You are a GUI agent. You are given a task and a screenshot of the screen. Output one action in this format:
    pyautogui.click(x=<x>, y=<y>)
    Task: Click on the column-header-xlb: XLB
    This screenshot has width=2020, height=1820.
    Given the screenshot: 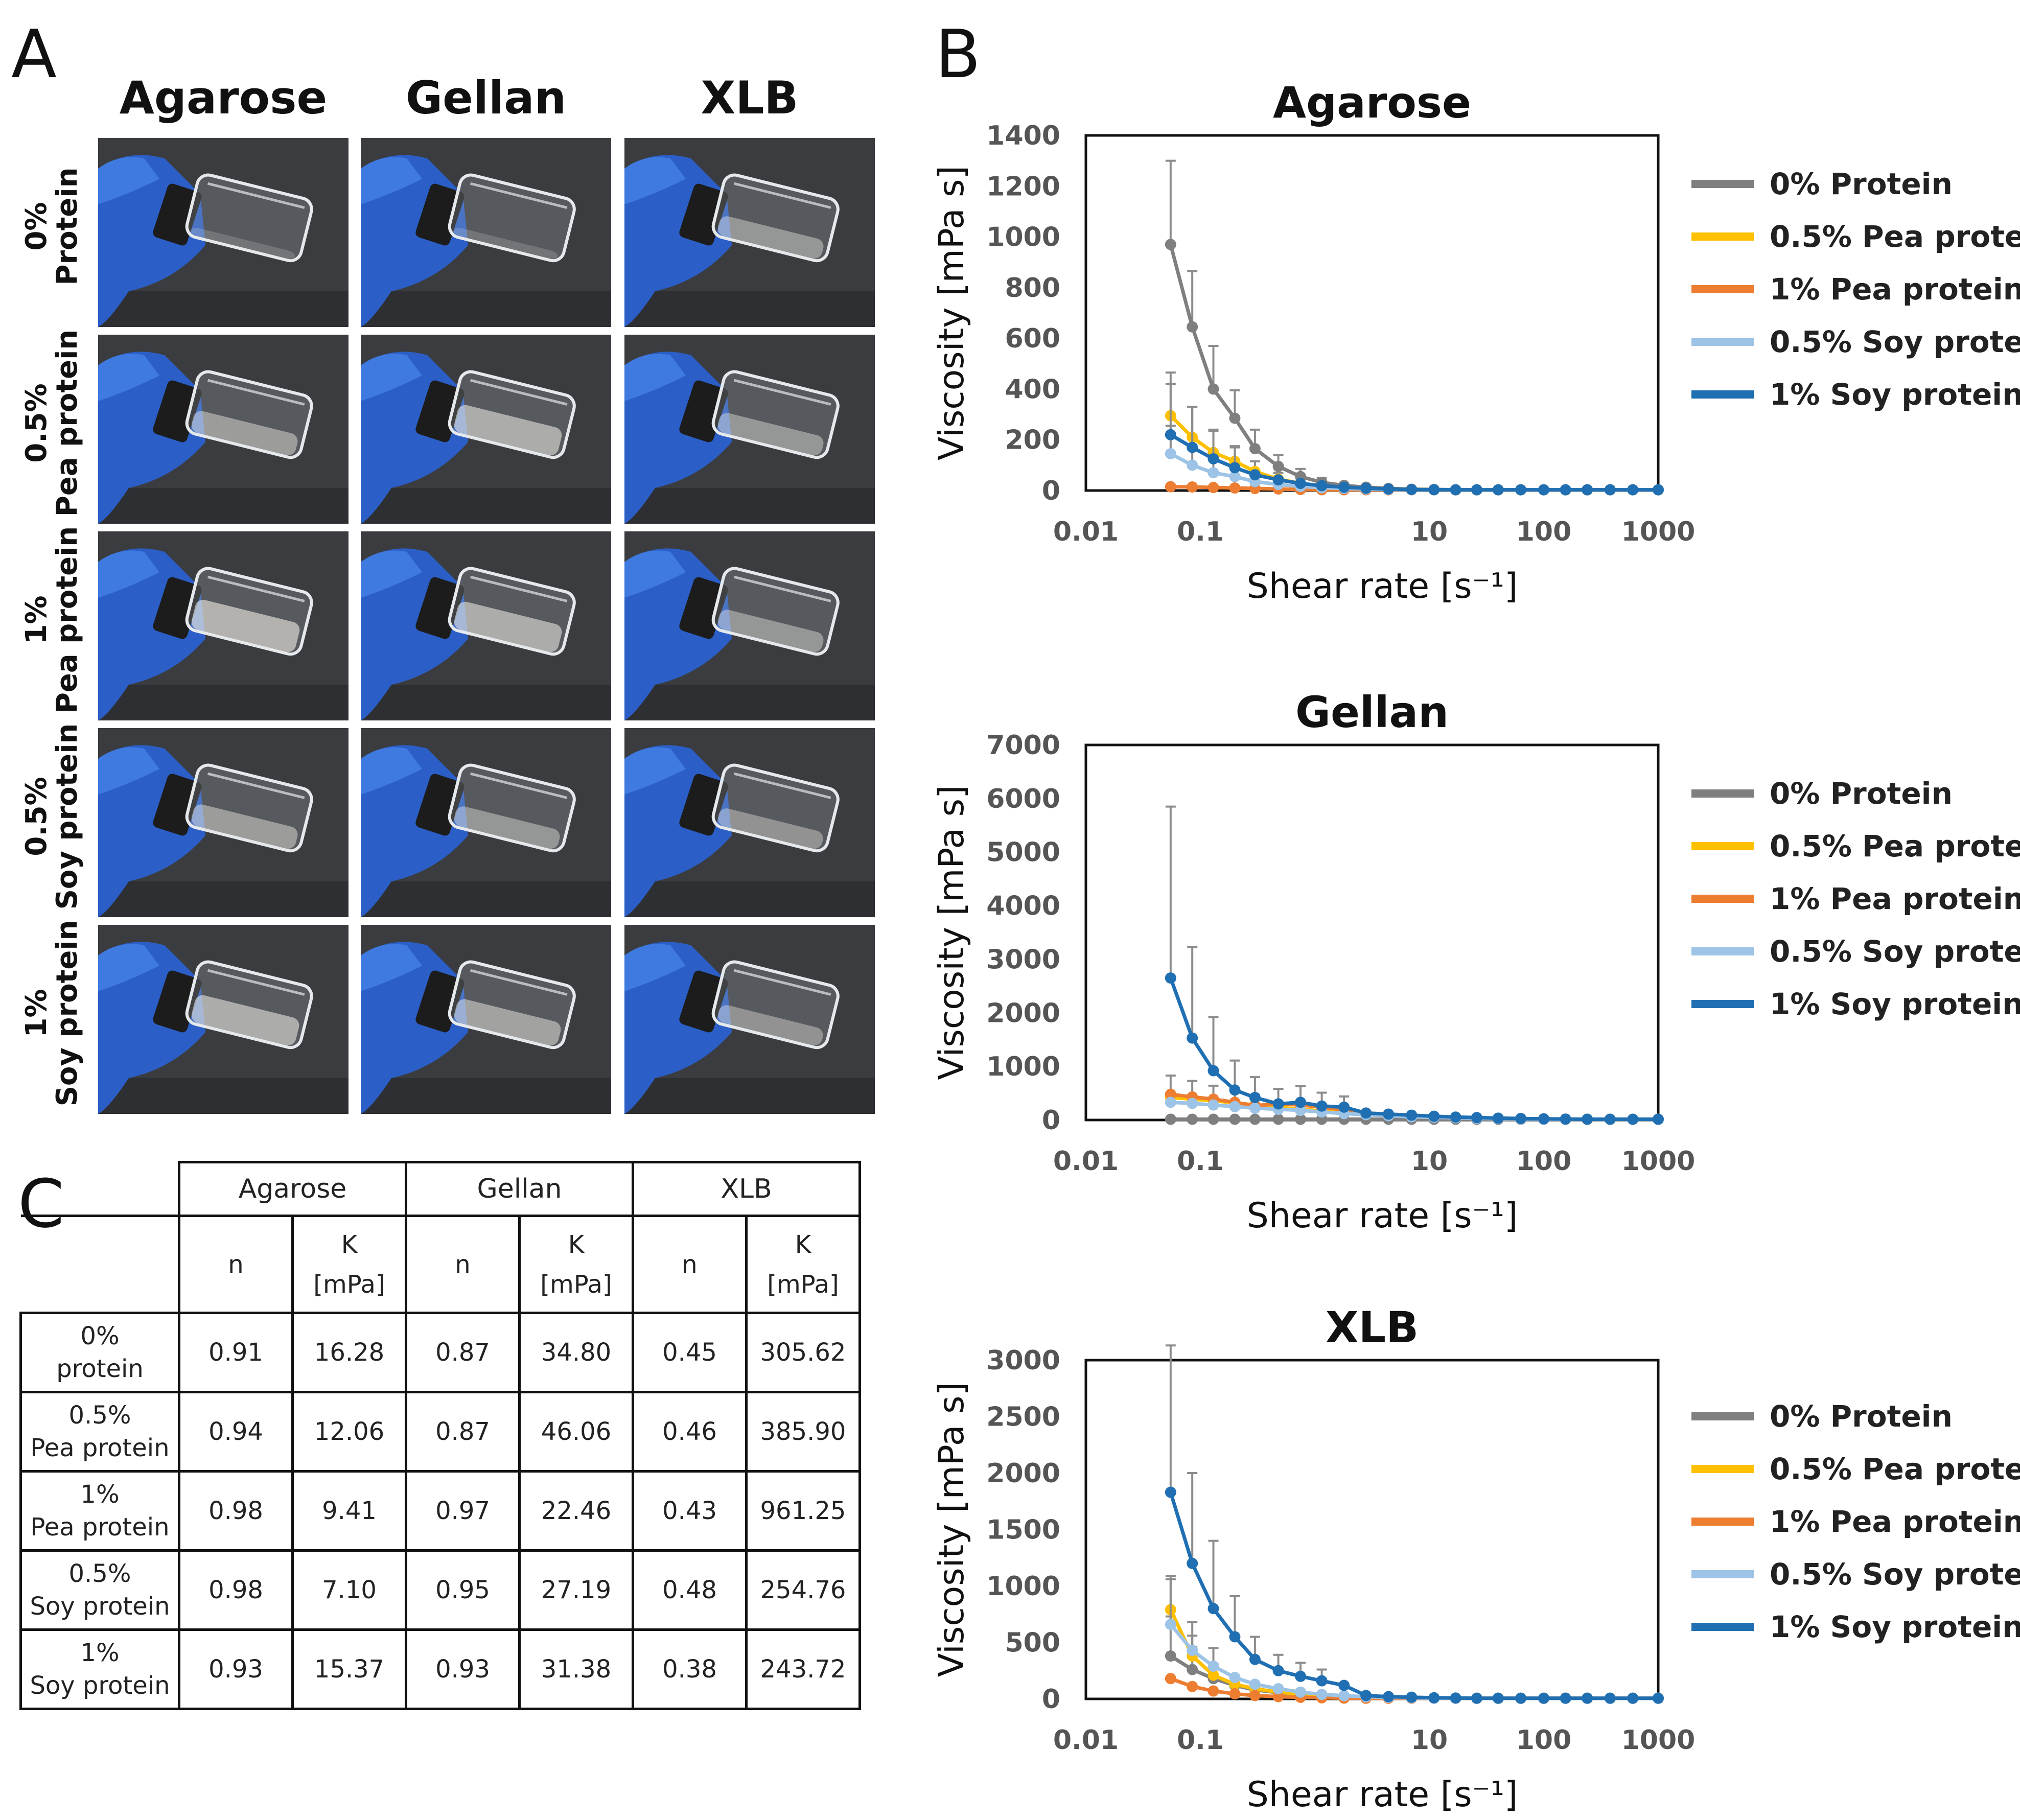 What is the action you would take?
    pyautogui.click(x=750, y=98)
    